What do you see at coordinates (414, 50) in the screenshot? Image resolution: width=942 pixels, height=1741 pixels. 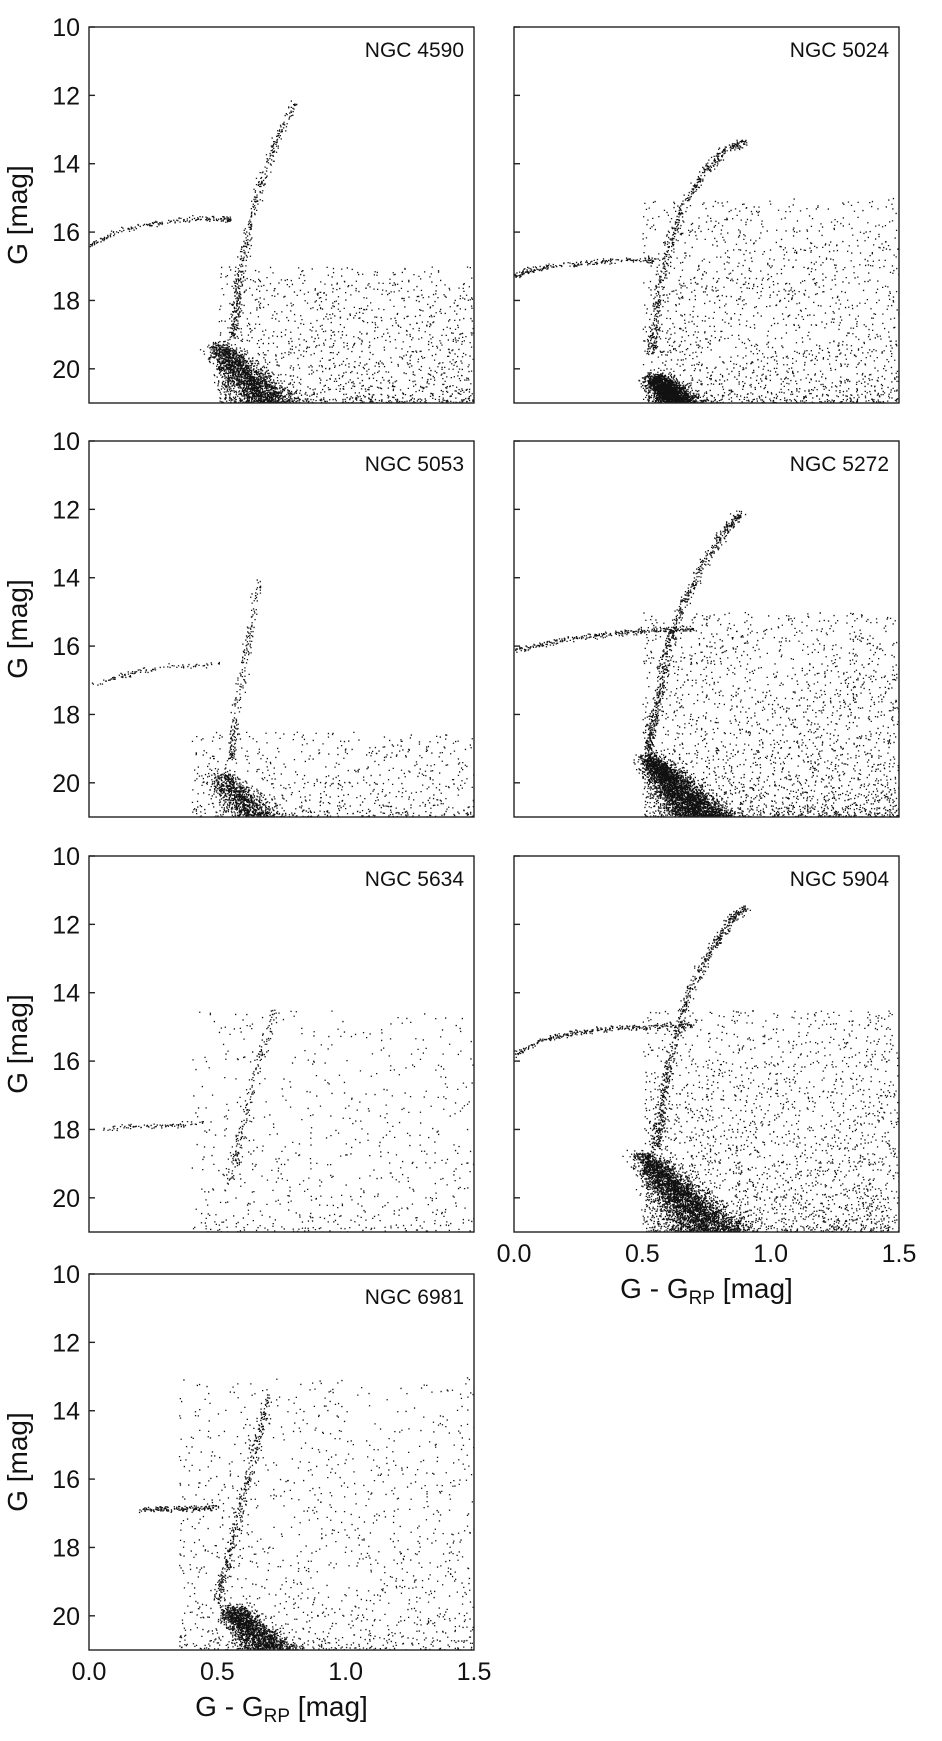 I see `panel-title: NGC 4590` at bounding box center [414, 50].